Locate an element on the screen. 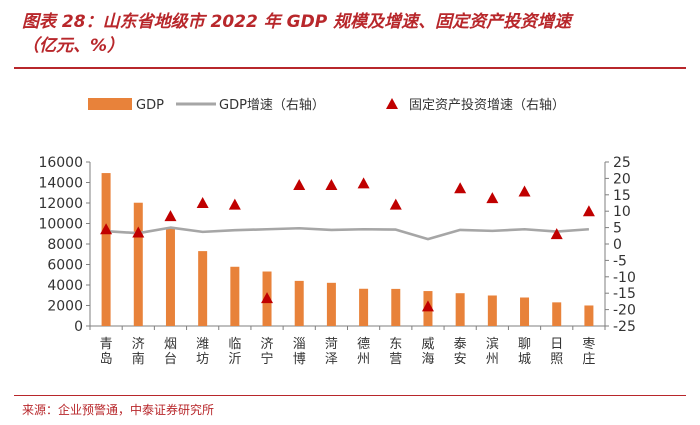 This screenshot has width=700, height=425. bar-gdp-临沂 is located at coordinates (235, 296).